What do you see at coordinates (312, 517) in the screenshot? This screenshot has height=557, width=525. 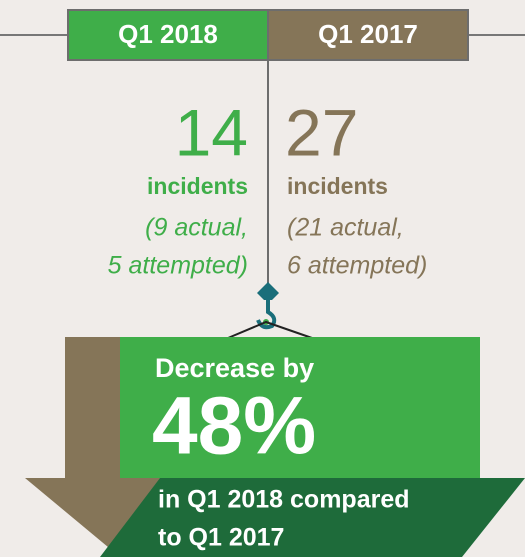 I see `result-band` at bounding box center [312, 517].